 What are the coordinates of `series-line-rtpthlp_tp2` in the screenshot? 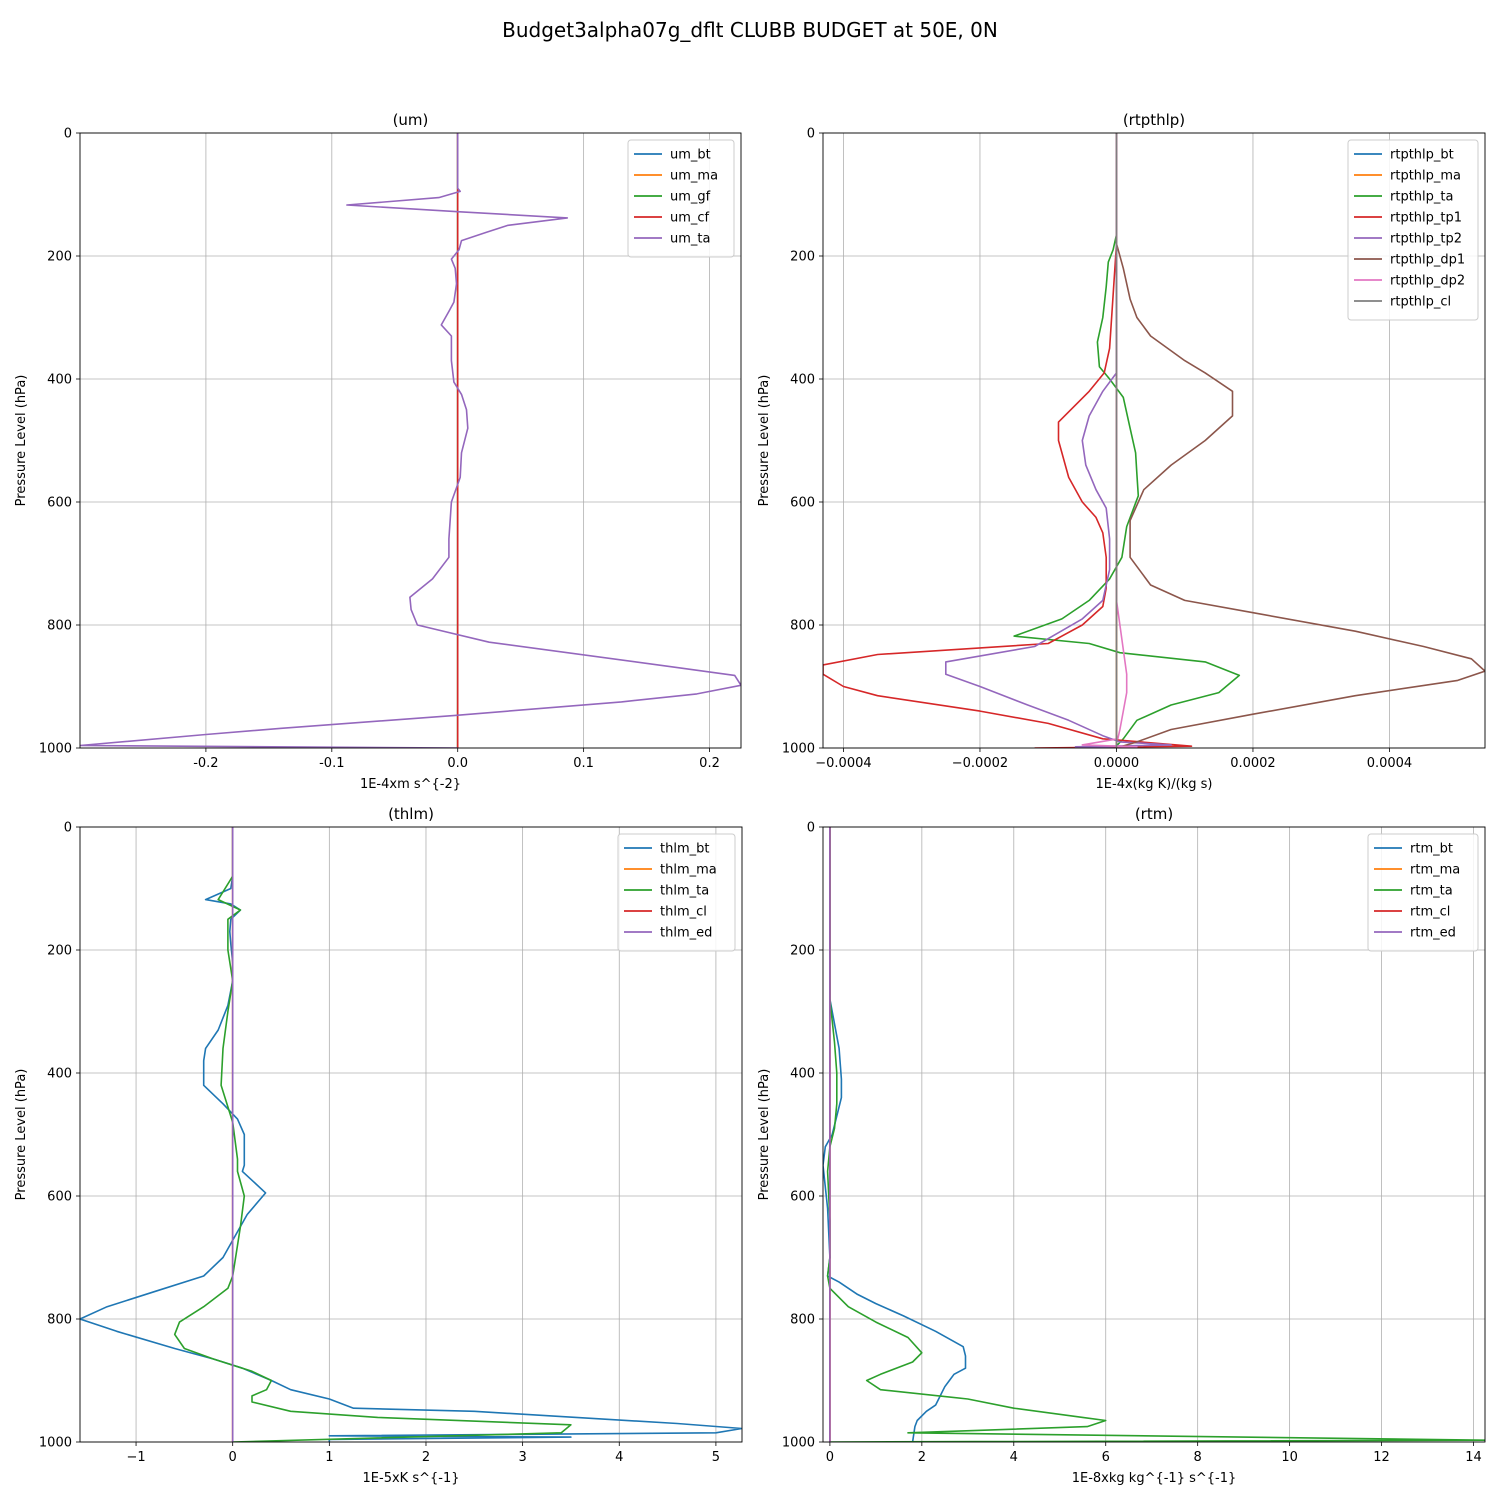 It's located at (1058, 440).